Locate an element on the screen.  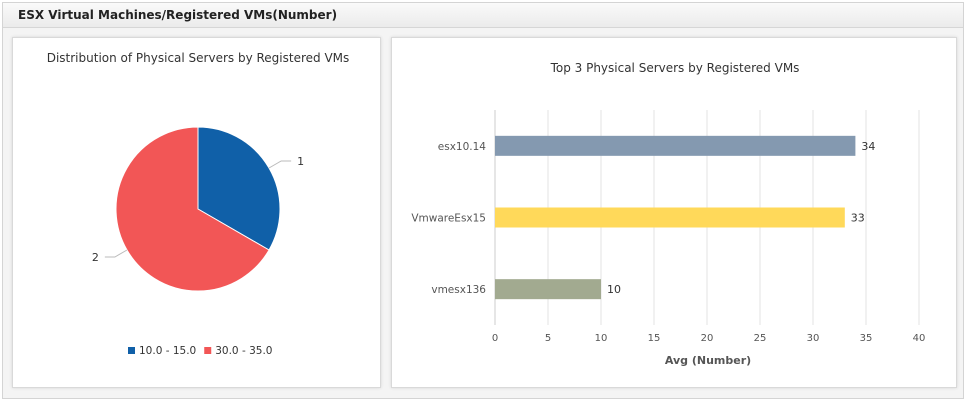
bar-x-tick-label: 5 is located at coordinates (548, 338).